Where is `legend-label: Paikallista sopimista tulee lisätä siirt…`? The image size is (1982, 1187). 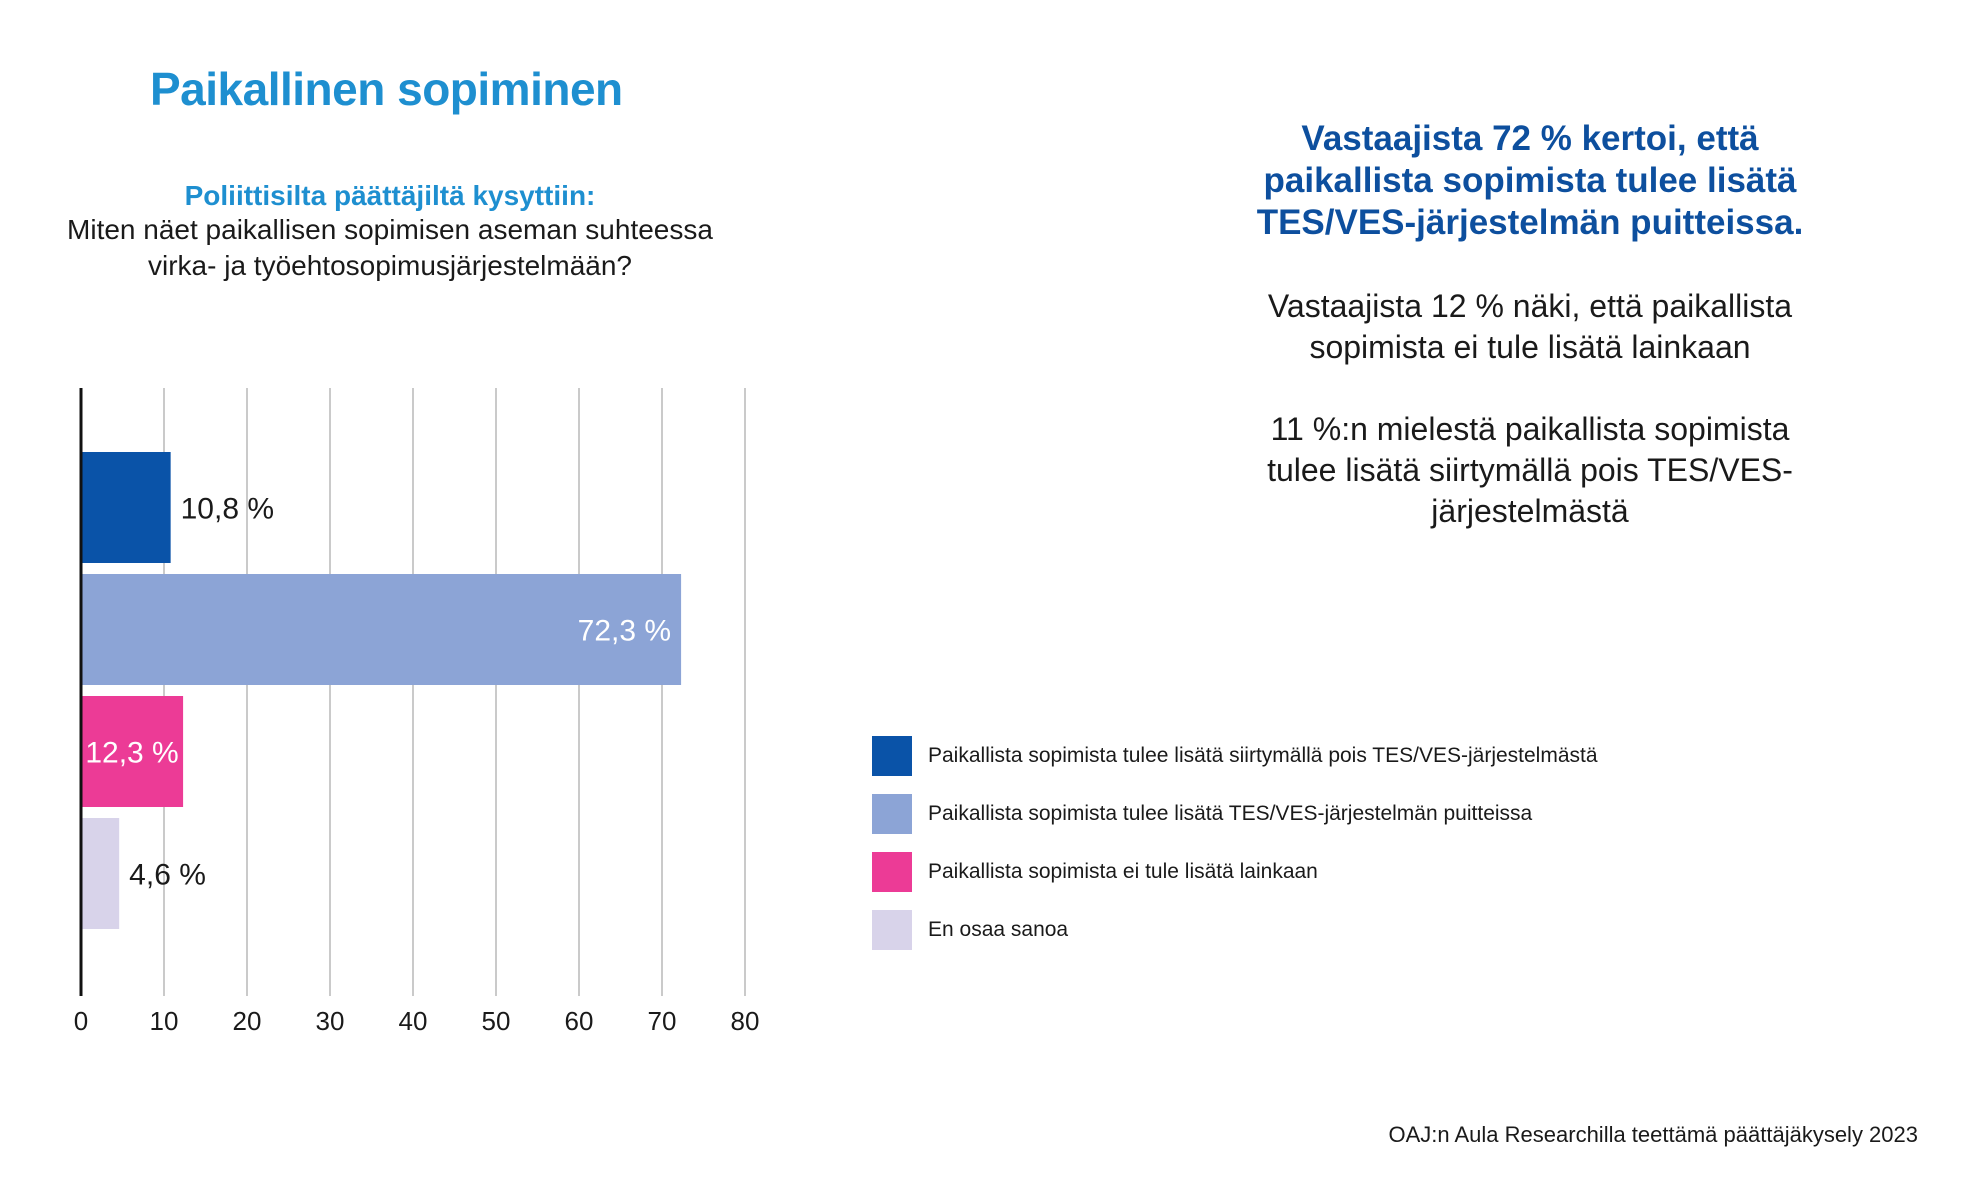 legend-label: Paikallista sopimista tulee lisätä siirt… is located at coordinates (1263, 755).